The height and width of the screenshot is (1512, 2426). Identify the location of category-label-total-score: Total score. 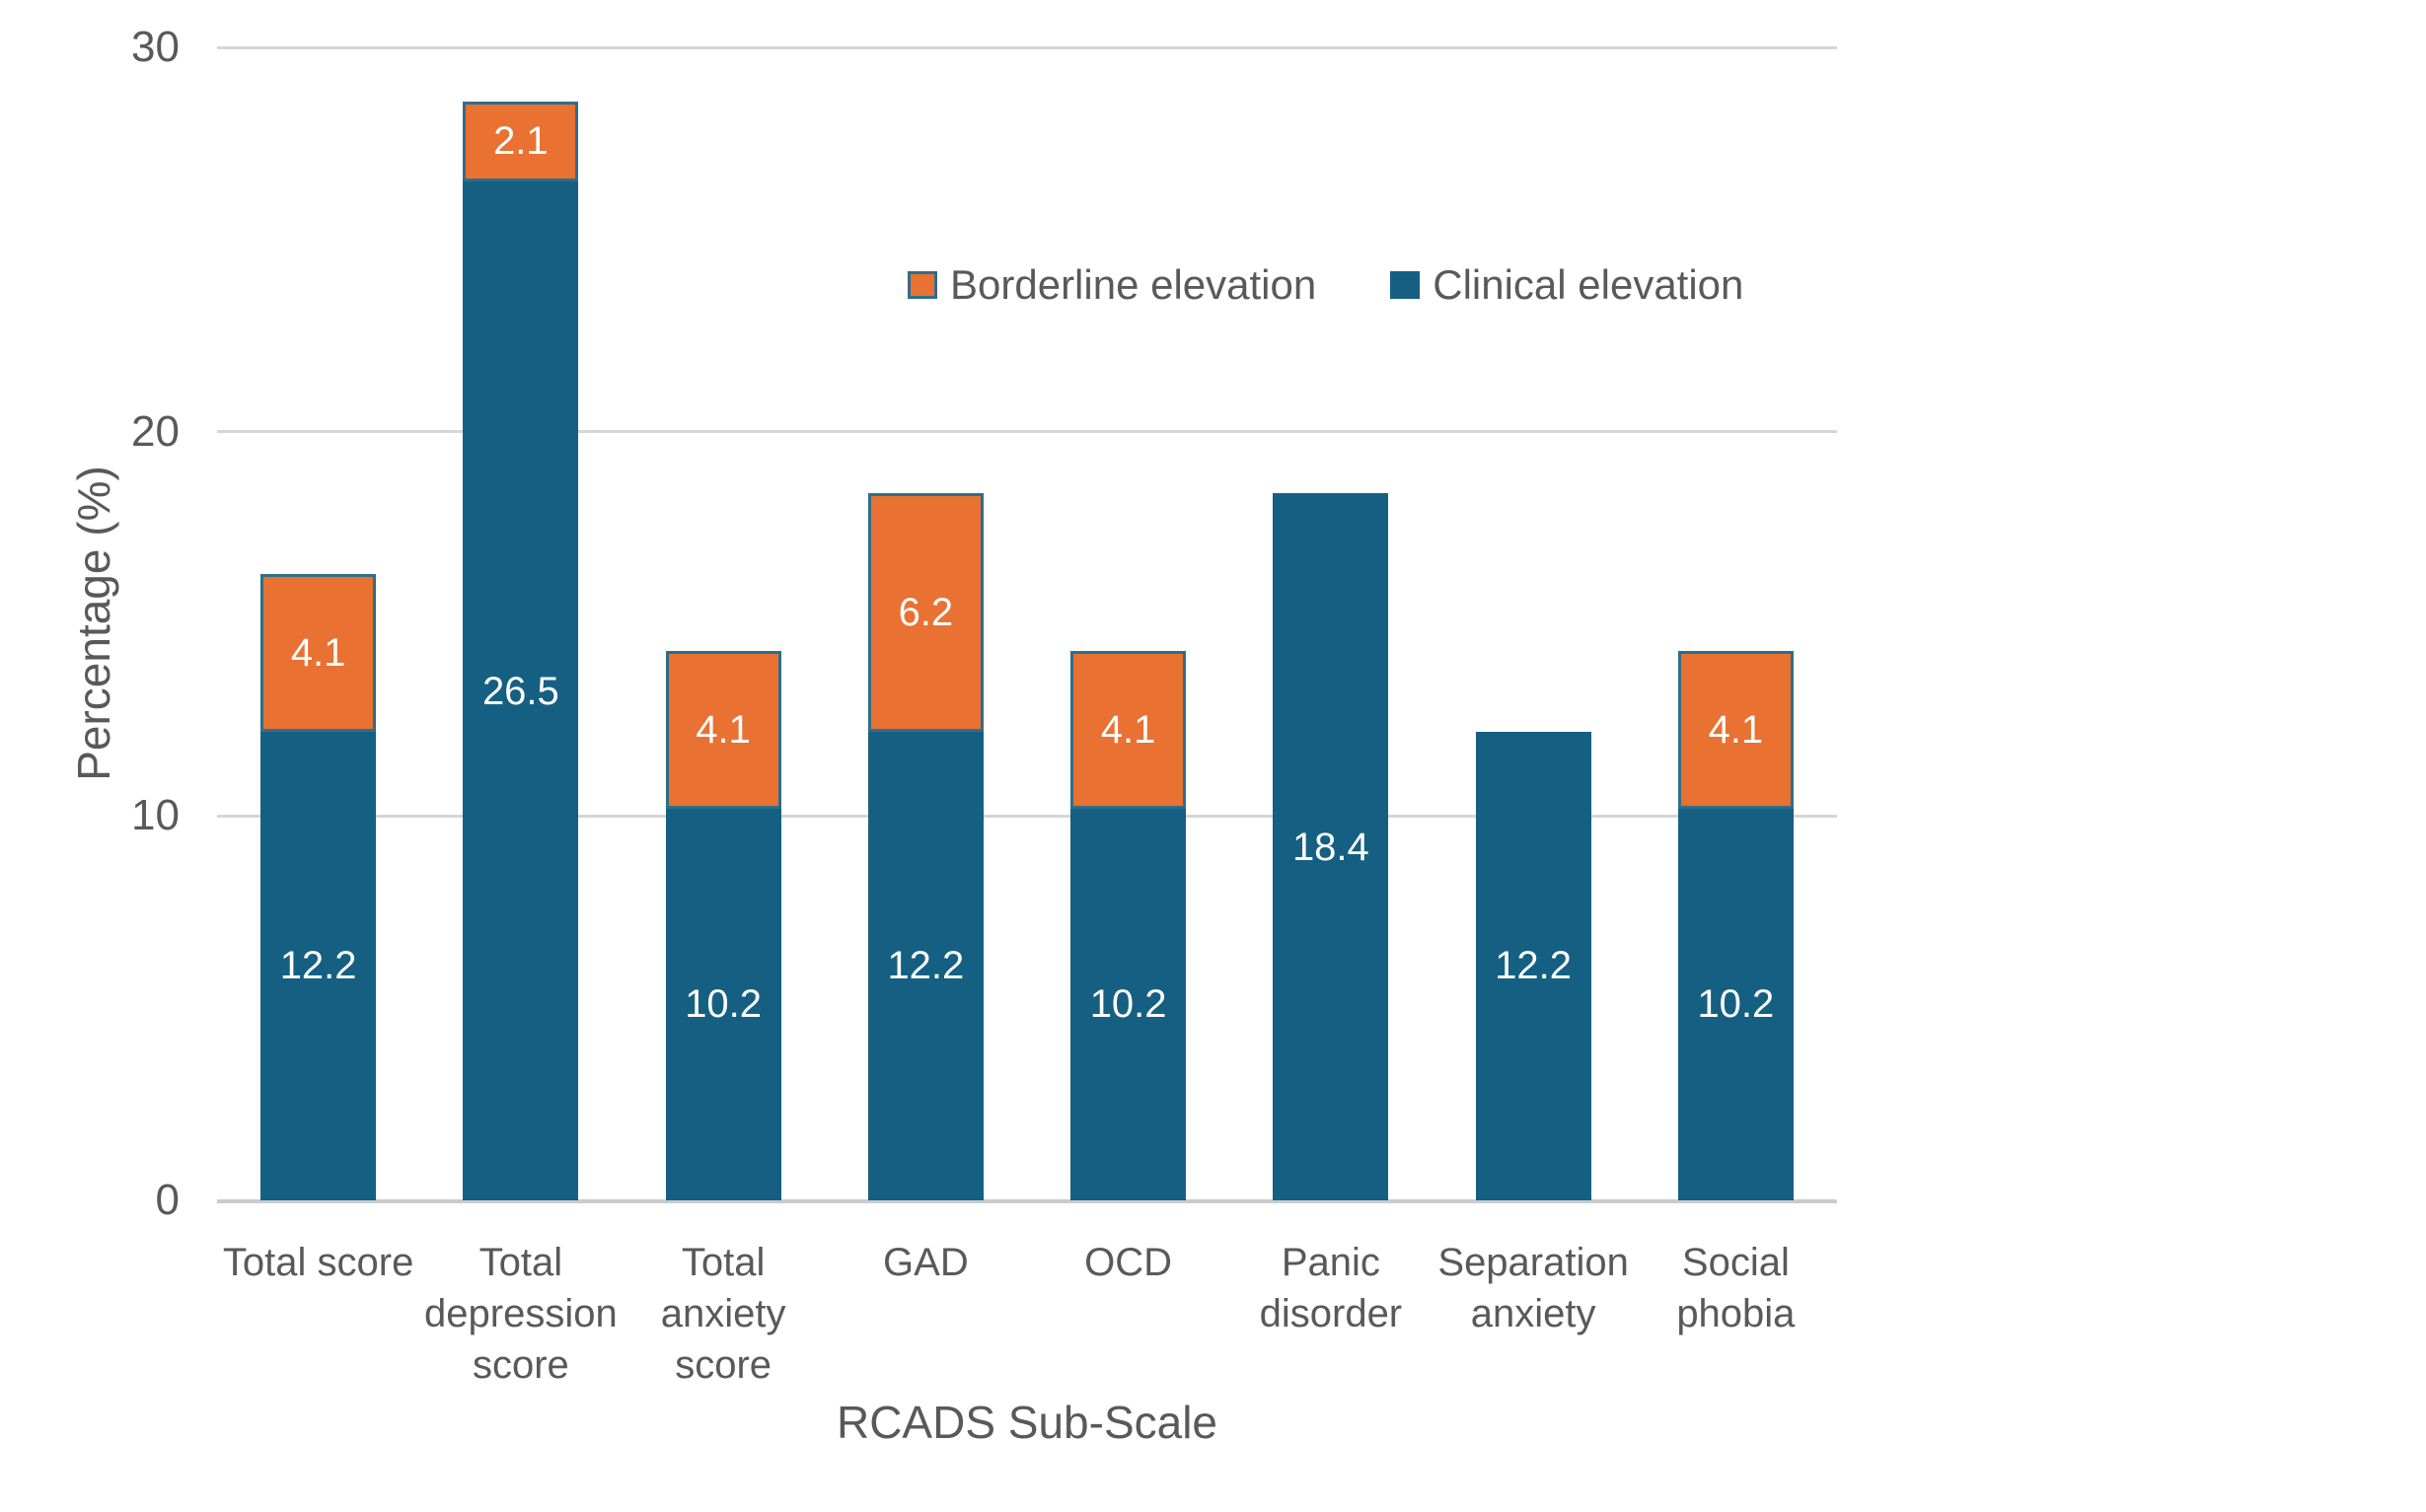
(318, 1262).